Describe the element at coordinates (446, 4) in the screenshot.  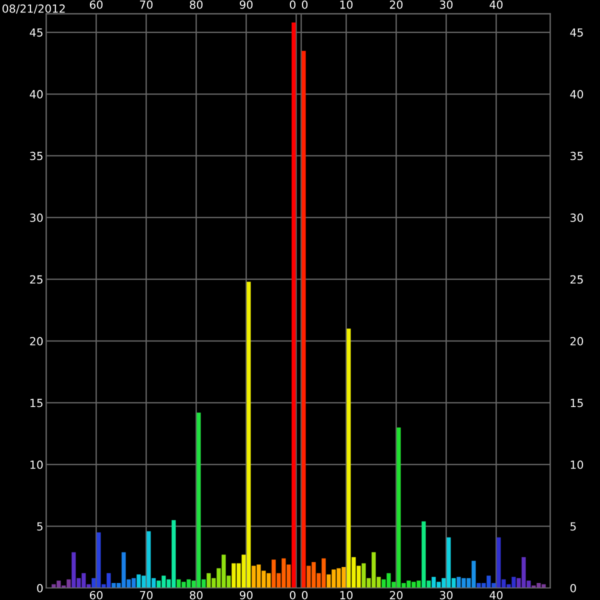
I see `category-label: 30` at that location.